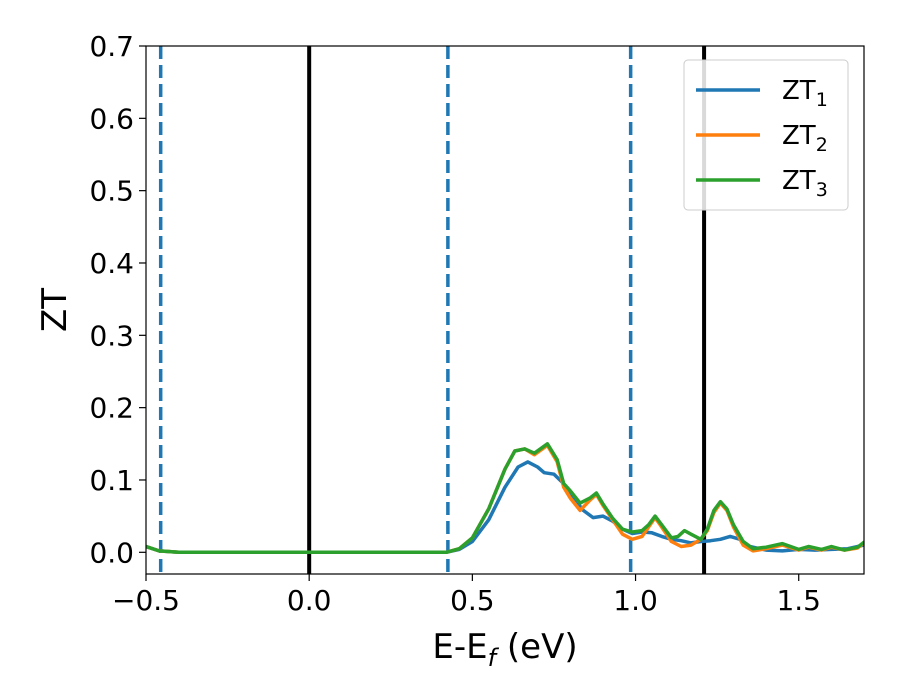 This screenshot has width=900, height=700. Describe the element at coordinates (111, 335) in the screenshot. I see `y-tick-label: 0.3` at that location.